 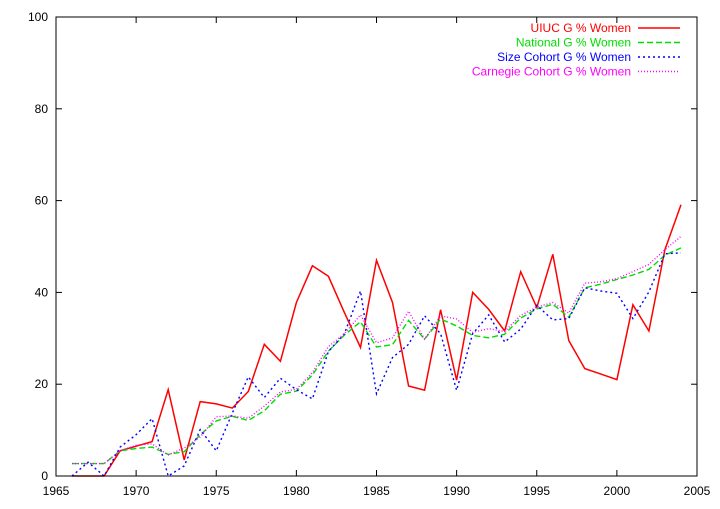 I want to click on y-tick-label: 60, so click(x=42, y=201).